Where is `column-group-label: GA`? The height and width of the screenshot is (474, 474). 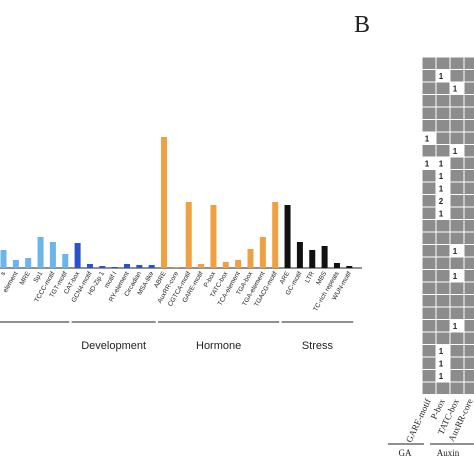 column-group-label: GA is located at coordinates (405, 453).